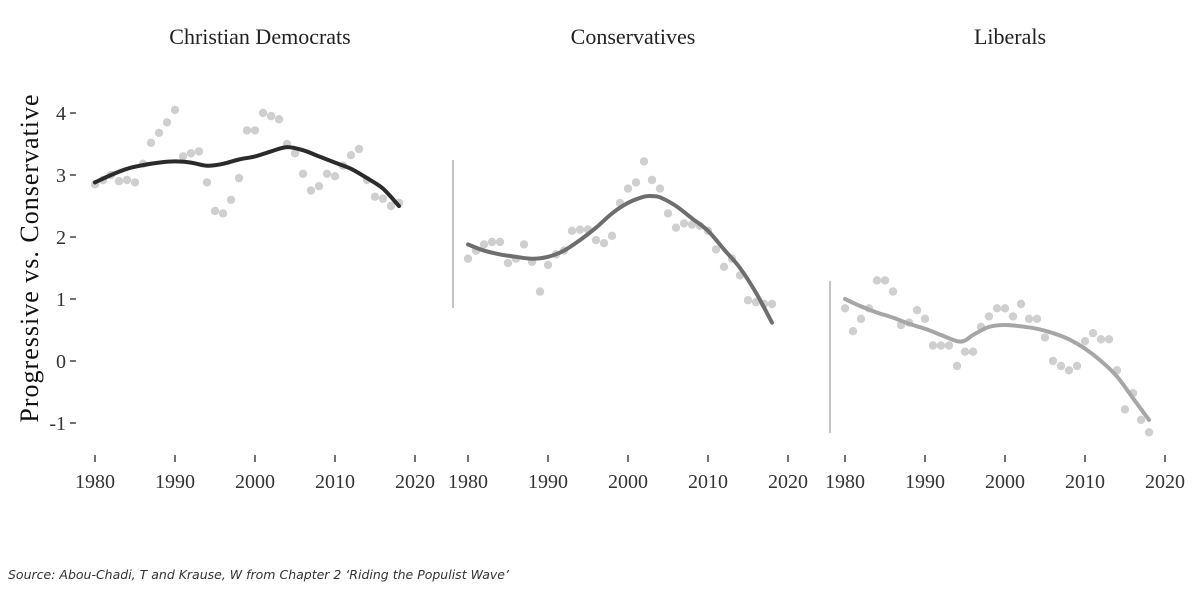  Describe the element at coordinates (259, 36) in the screenshot. I see `panel-title: Christian Democrats` at that location.